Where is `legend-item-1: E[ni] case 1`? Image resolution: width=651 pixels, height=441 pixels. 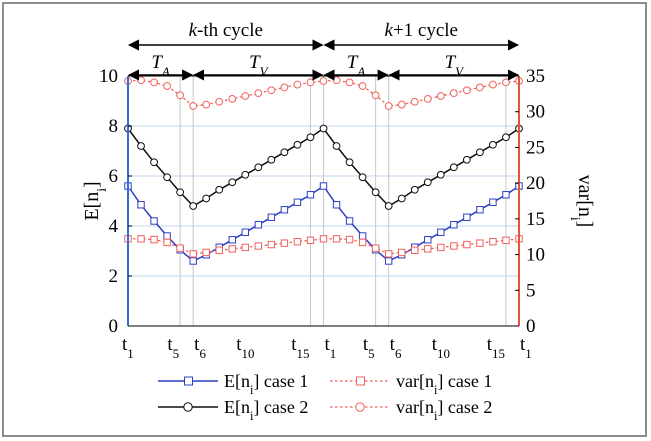
legend-item-1: E[ni] case 1 is located at coordinates (233, 384).